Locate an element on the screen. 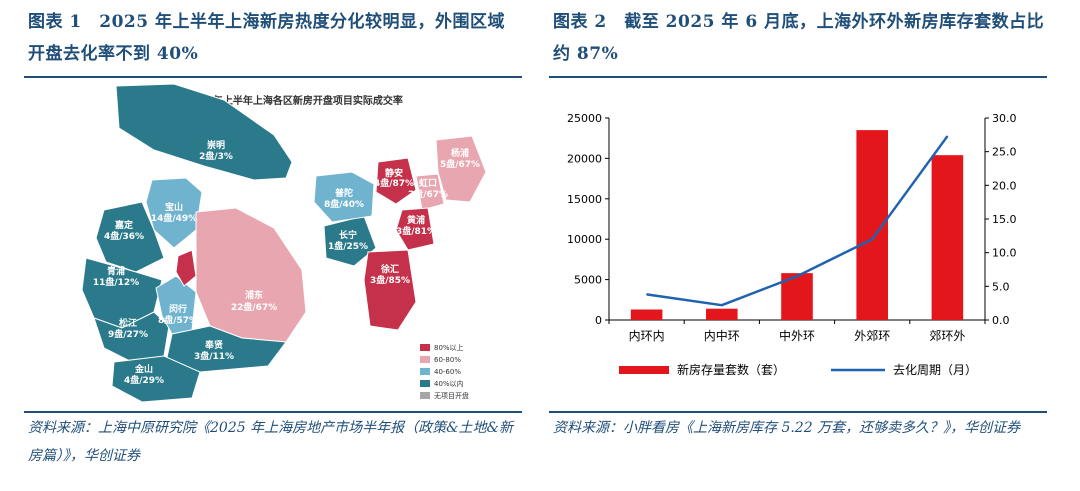  right-axis-tick-label: 25.0 is located at coordinates (1004, 152).